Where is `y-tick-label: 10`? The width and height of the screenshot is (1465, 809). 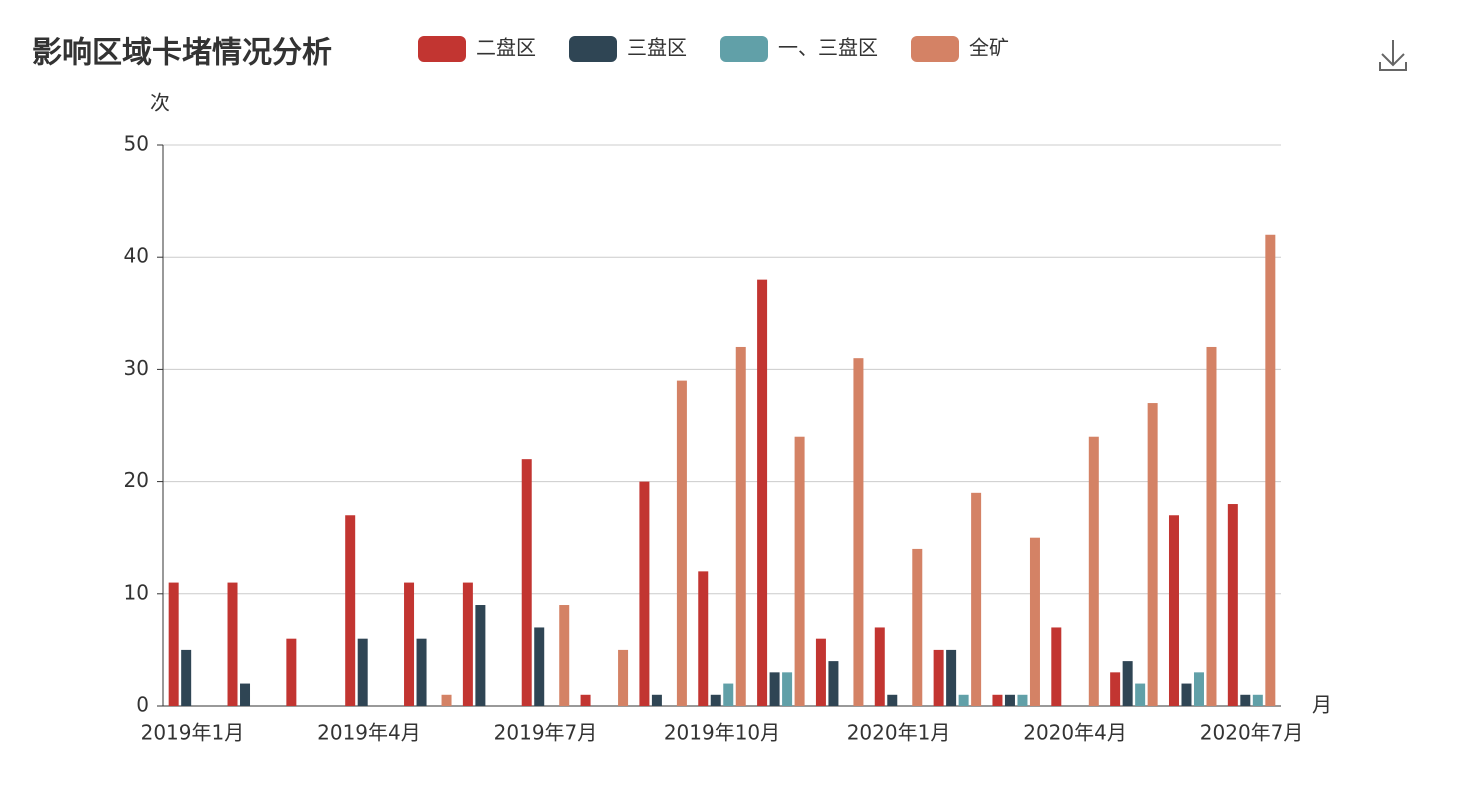 y-tick-label: 10 is located at coordinates (136, 592).